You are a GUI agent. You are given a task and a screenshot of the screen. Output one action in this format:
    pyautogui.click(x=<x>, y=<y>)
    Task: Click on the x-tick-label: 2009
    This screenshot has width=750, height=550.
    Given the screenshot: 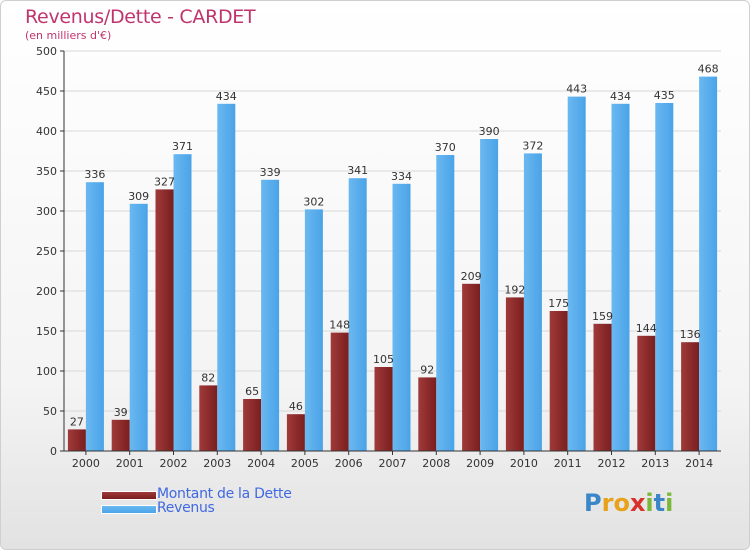 What is the action you would take?
    pyautogui.click(x=480, y=463)
    